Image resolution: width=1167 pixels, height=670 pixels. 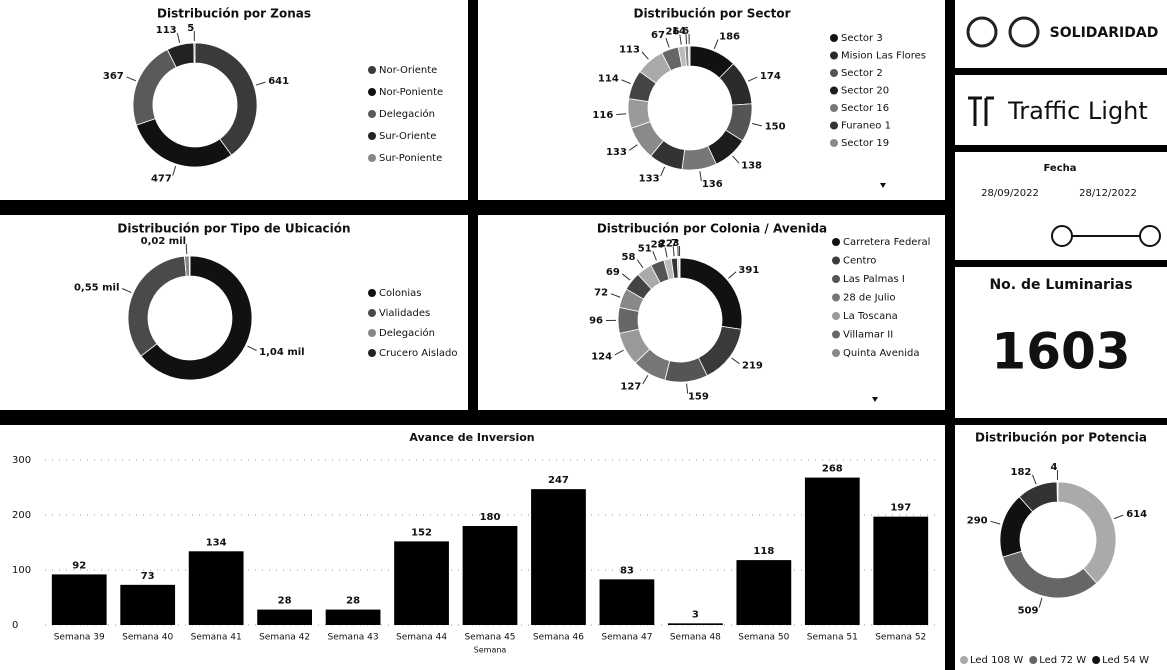 I want to click on data-label: 114, so click(x=608, y=79).